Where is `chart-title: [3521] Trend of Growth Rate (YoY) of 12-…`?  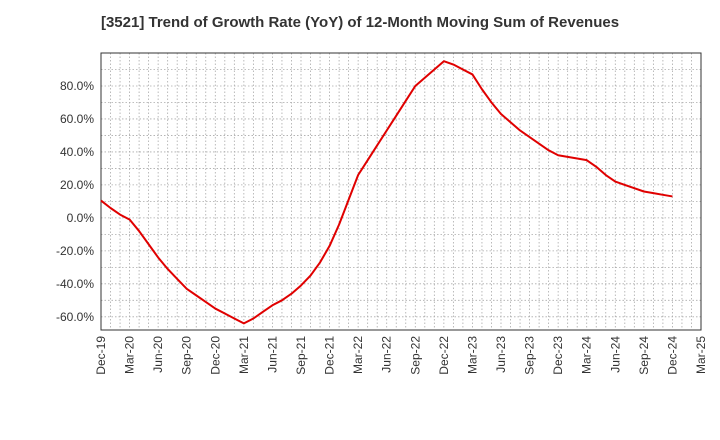 chart-title: [3521] Trend of Growth Rate (YoY) of 12-… is located at coordinates (360, 22).